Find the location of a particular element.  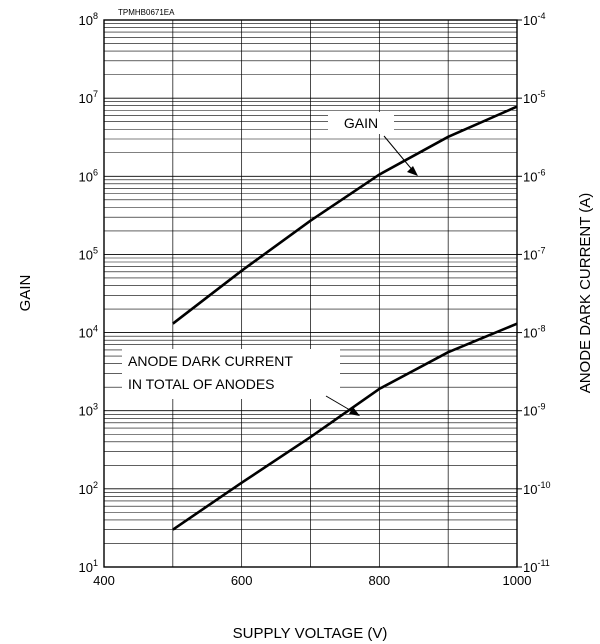

y-tick-label-right: 10⁻⁷ is located at coordinates (534, 253).